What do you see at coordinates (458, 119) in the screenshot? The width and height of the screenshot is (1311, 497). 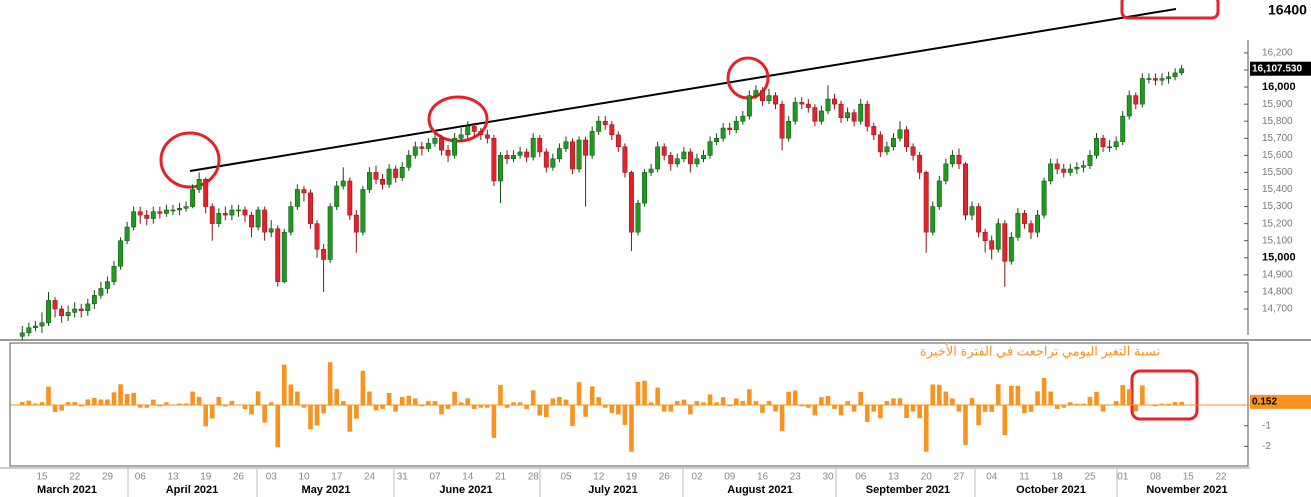 I see `highlight-circle` at bounding box center [458, 119].